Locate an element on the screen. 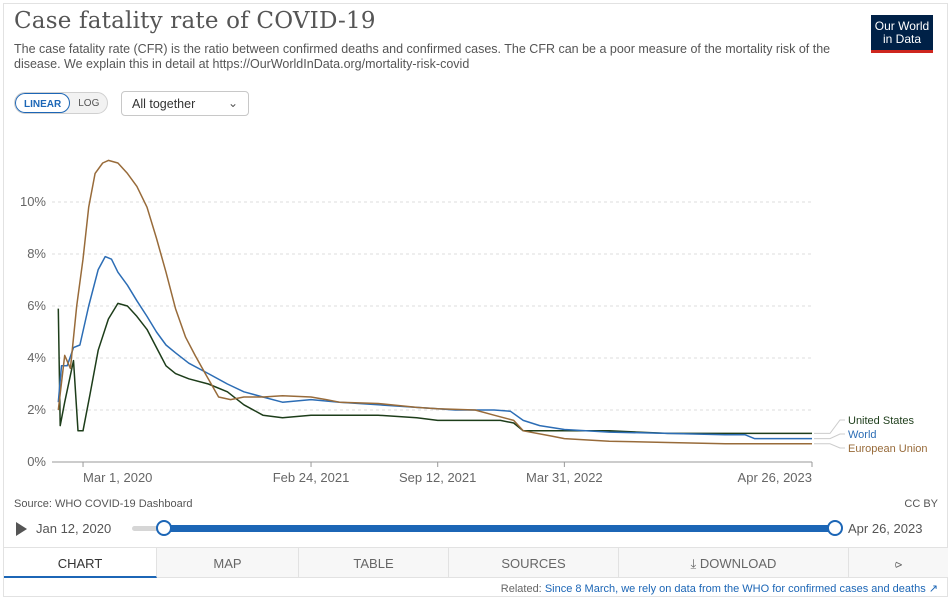 The width and height of the screenshot is (952, 600). legend-label: European Union is located at coordinates (888, 449).